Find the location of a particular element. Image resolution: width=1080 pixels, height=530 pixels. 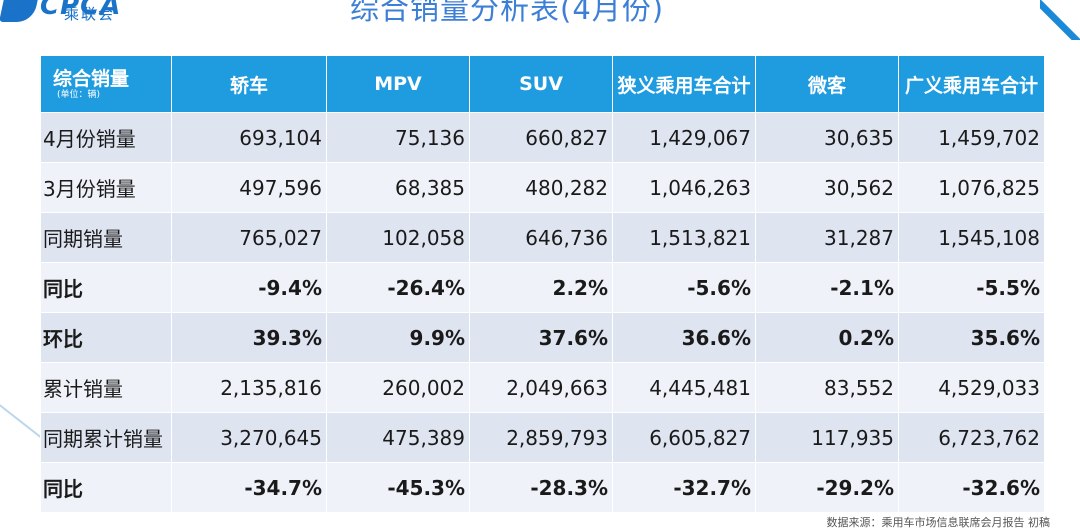

logo-chinese-text: 乘联会 is located at coordinates (90, 14).